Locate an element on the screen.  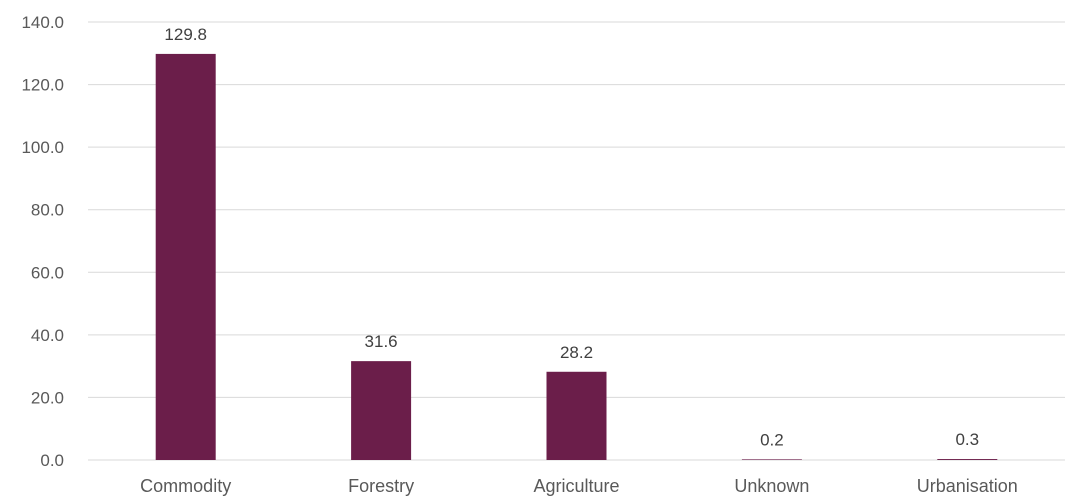
data-label-agriculture: 28.2 is located at coordinates (576, 352).